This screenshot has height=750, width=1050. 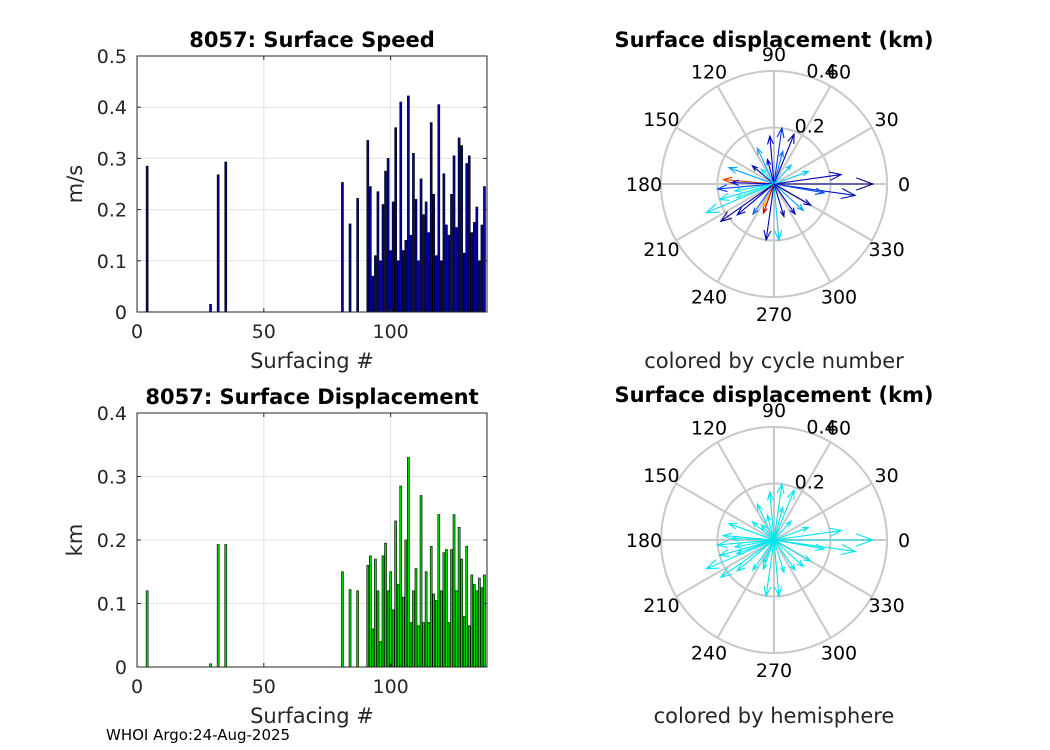 What do you see at coordinates (886, 250) in the screenshot?
I see `angle-label: 330` at bounding box center [886, 250].